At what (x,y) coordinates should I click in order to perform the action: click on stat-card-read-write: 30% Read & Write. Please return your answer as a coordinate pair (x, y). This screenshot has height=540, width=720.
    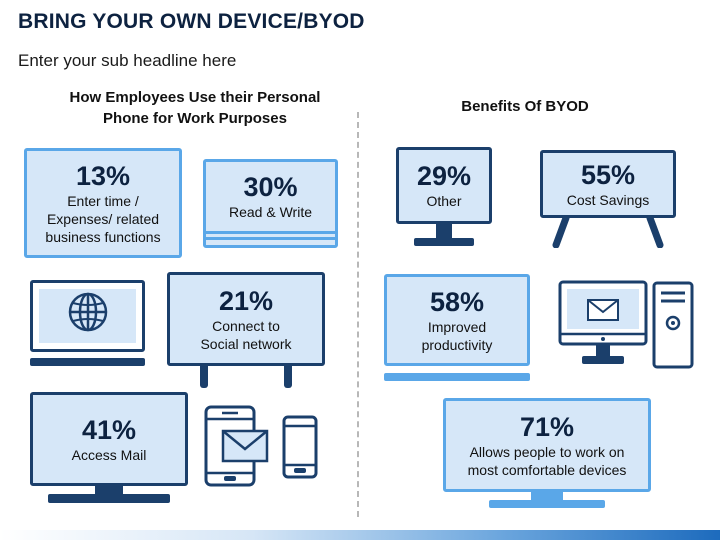
    Looking at the image, I should click on (270, 206).